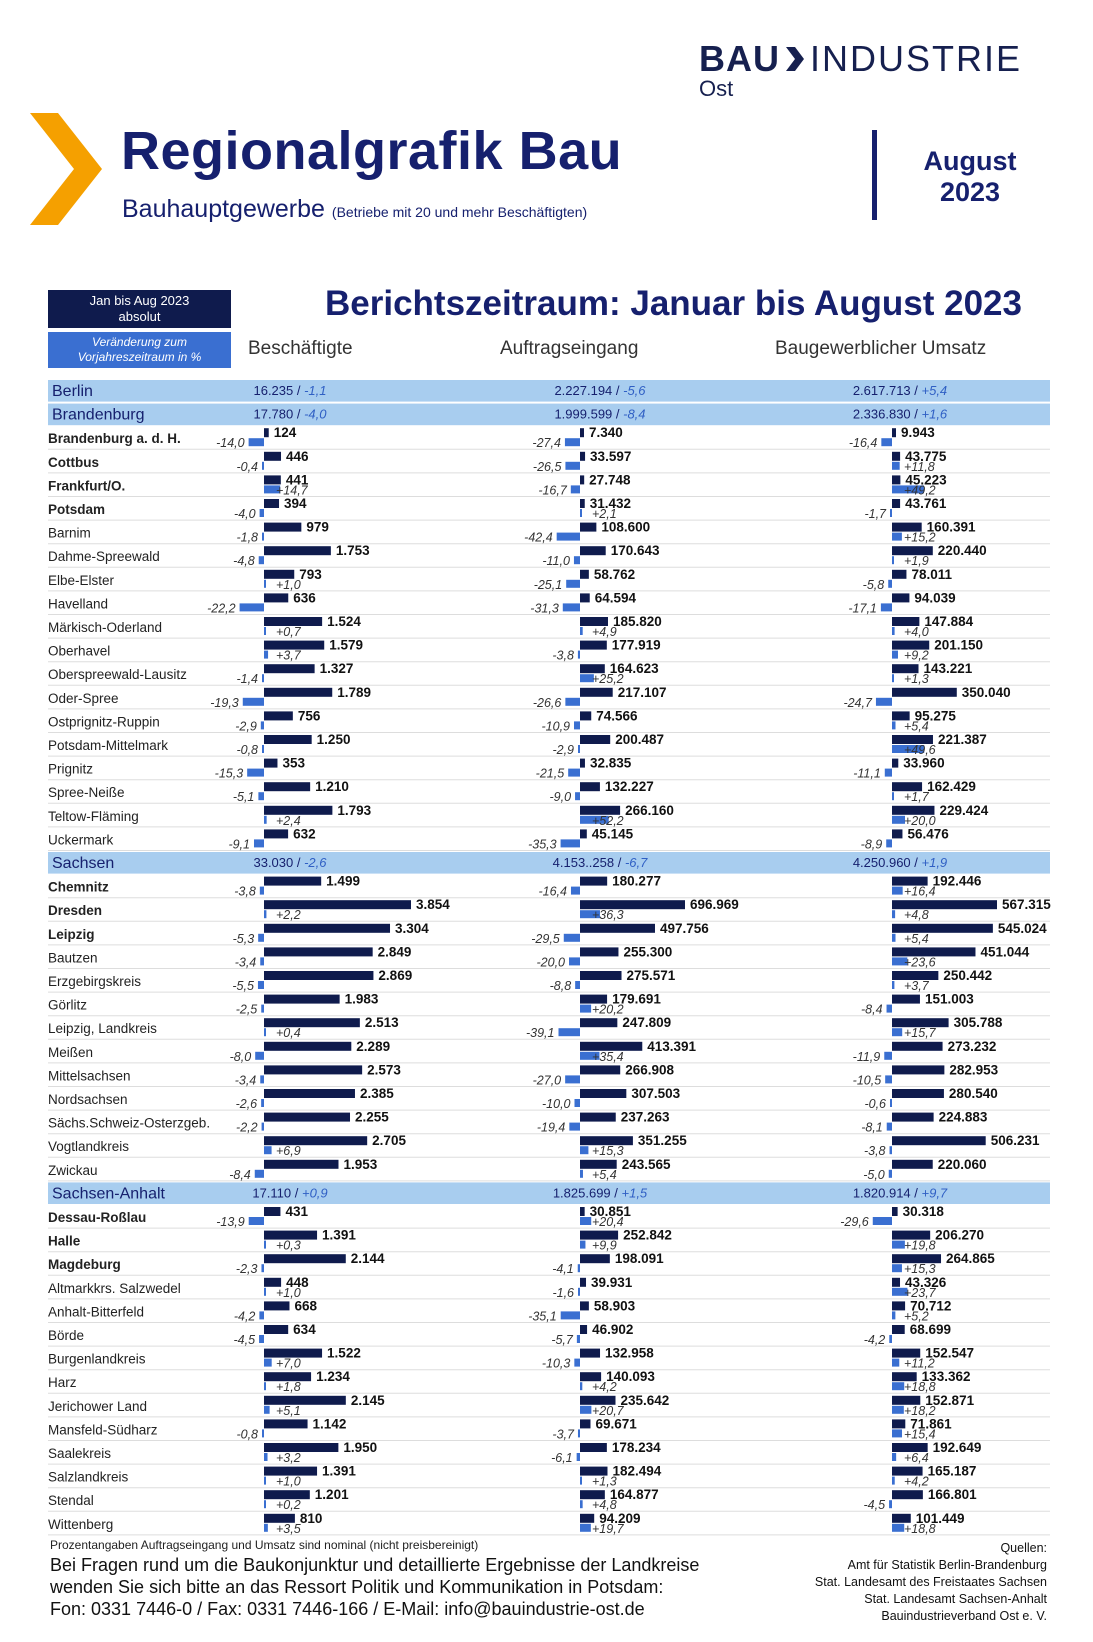 This screenshot has height=1642, width=1093. I want to click on change-value-label: +5,2, so click(916, 1316).